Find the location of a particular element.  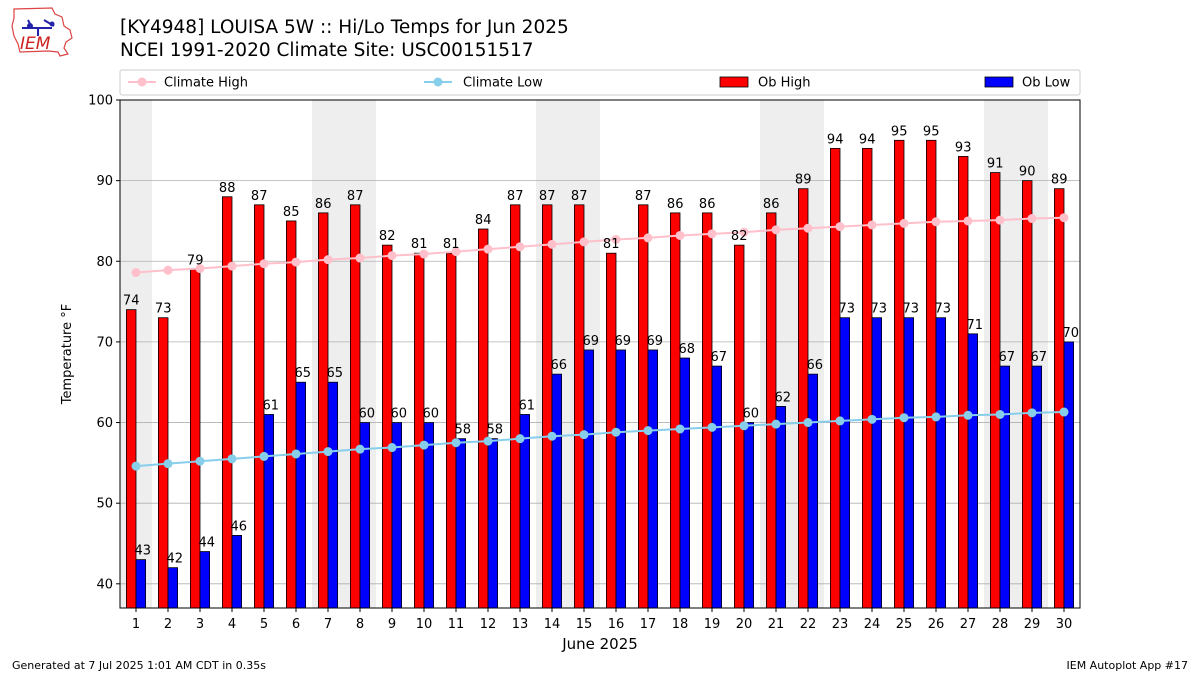

ob-high-label: 88 is located at coordinates (227, 188).